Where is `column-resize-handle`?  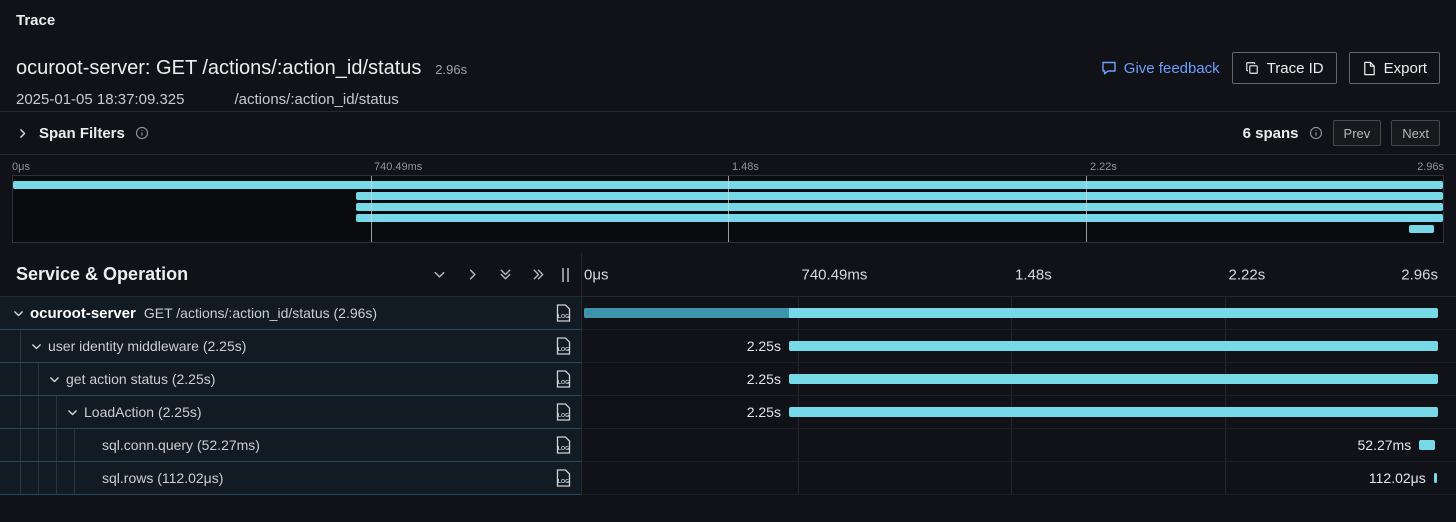 column-resize-handle is located at coordinates (565, 274).